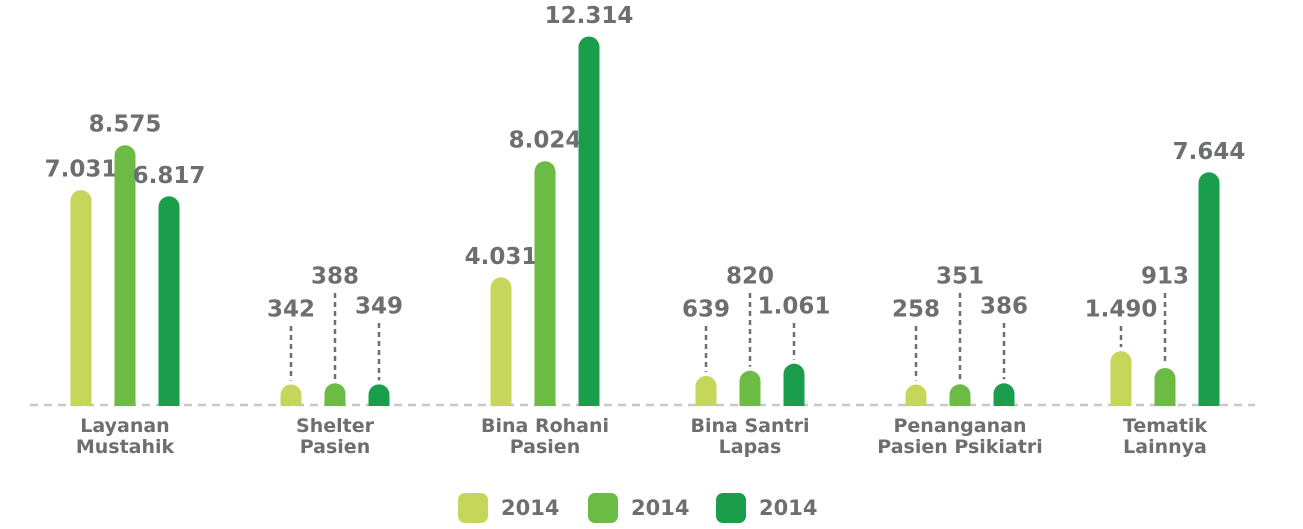 Image resolution: width=1303 pixels, height=529 pixels. What do you see at coordinates (335, 436) in the screenshot?
I see `x-tick-label: Shelter Pasien` at bounding box center [335, 436].